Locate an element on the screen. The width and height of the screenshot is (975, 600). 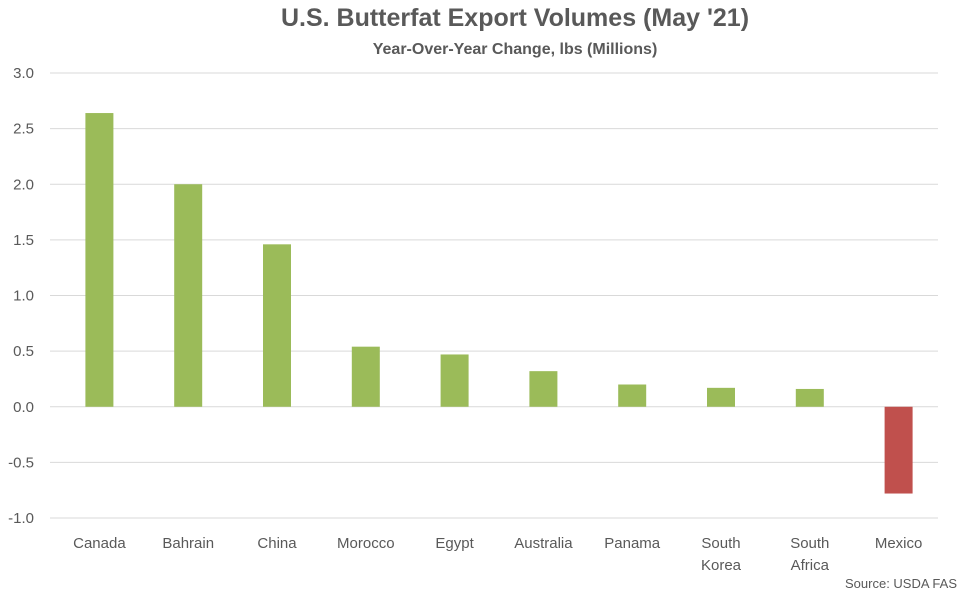
y-tick-label: -1.0 is located at coordinates (21, 518).